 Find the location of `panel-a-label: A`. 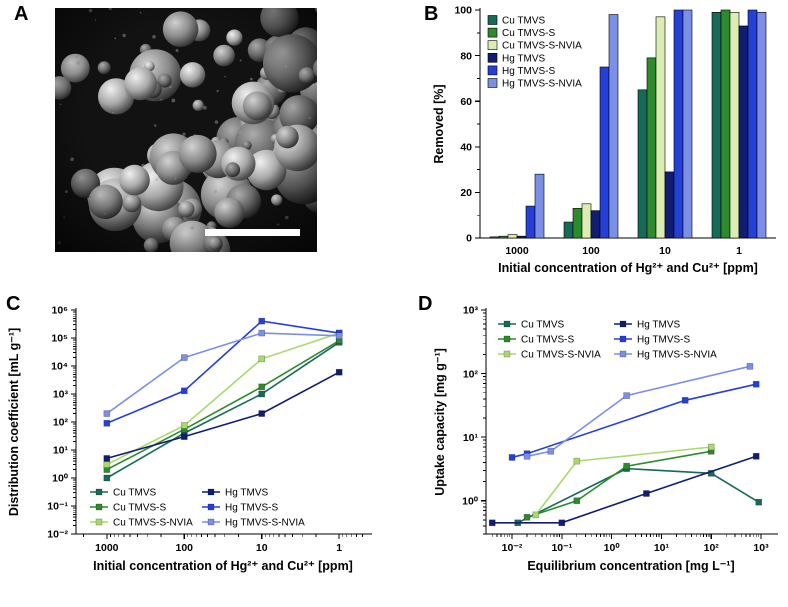

panel-a-label: A is located at coordinates (21, 14).